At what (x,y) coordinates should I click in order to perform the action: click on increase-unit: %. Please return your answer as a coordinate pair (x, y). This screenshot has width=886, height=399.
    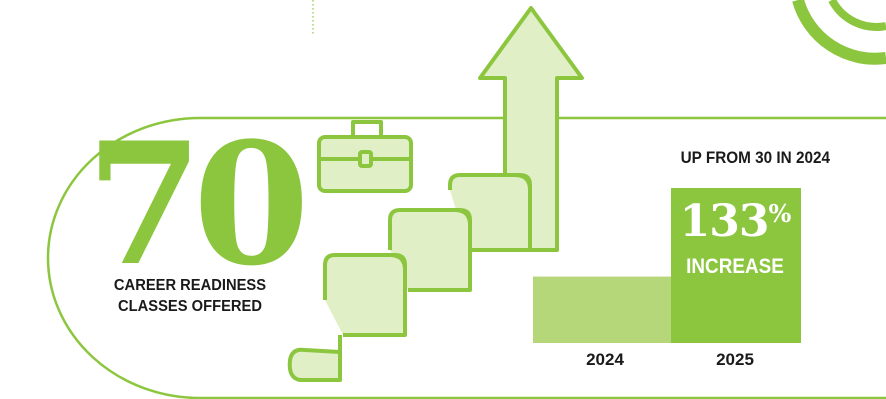
    Looking at the image, I should click on (780, 213).